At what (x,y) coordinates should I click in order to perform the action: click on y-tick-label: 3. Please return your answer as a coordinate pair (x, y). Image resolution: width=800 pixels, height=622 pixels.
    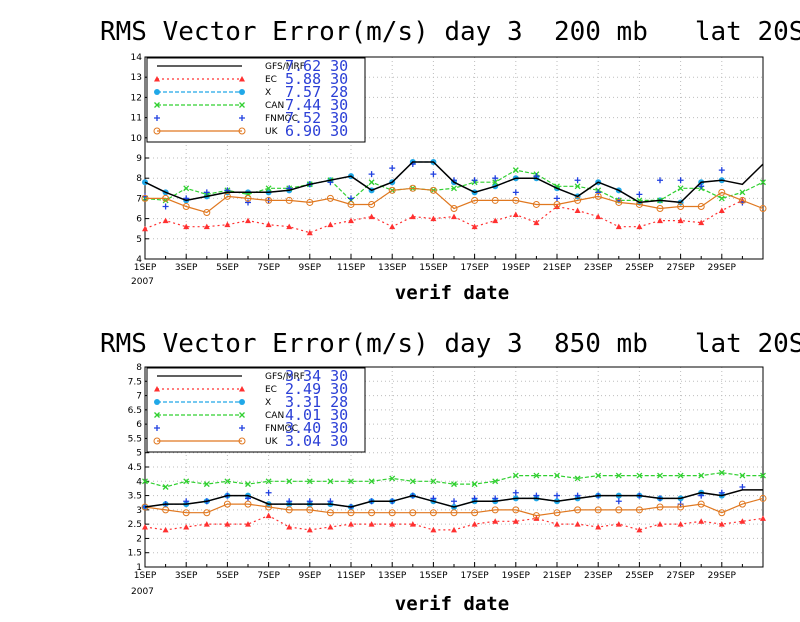
    Looking at the image, I should click on (139, 511).